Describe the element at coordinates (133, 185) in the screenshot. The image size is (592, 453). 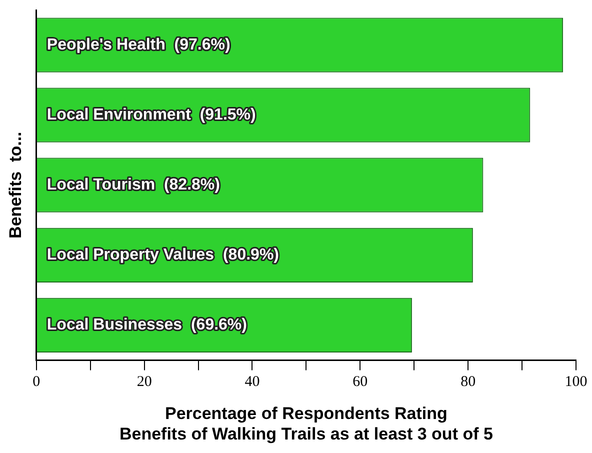
I see `category-label: Local Tourism (82.8%)` at that location.